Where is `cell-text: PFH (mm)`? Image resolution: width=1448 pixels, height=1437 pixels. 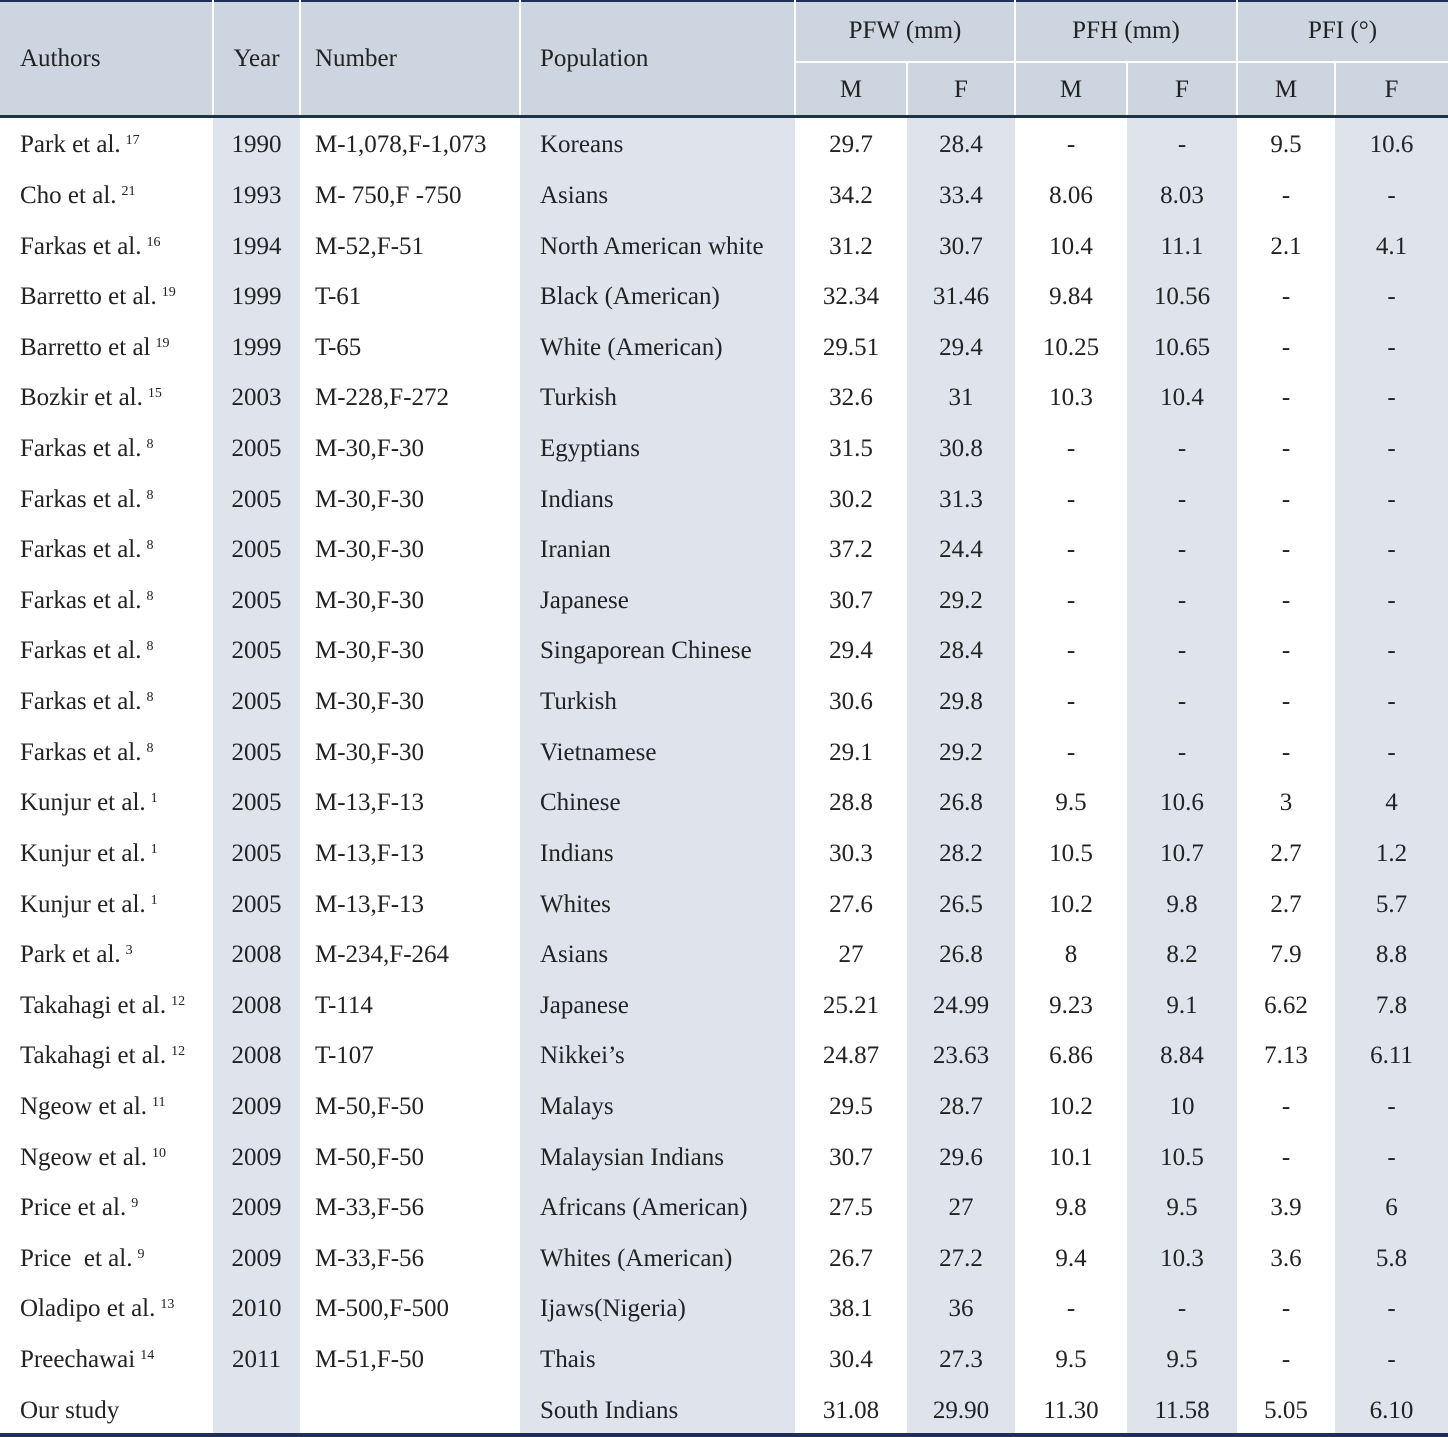 cell-text: PFH (mm) is located at coordinates (1126, 30).